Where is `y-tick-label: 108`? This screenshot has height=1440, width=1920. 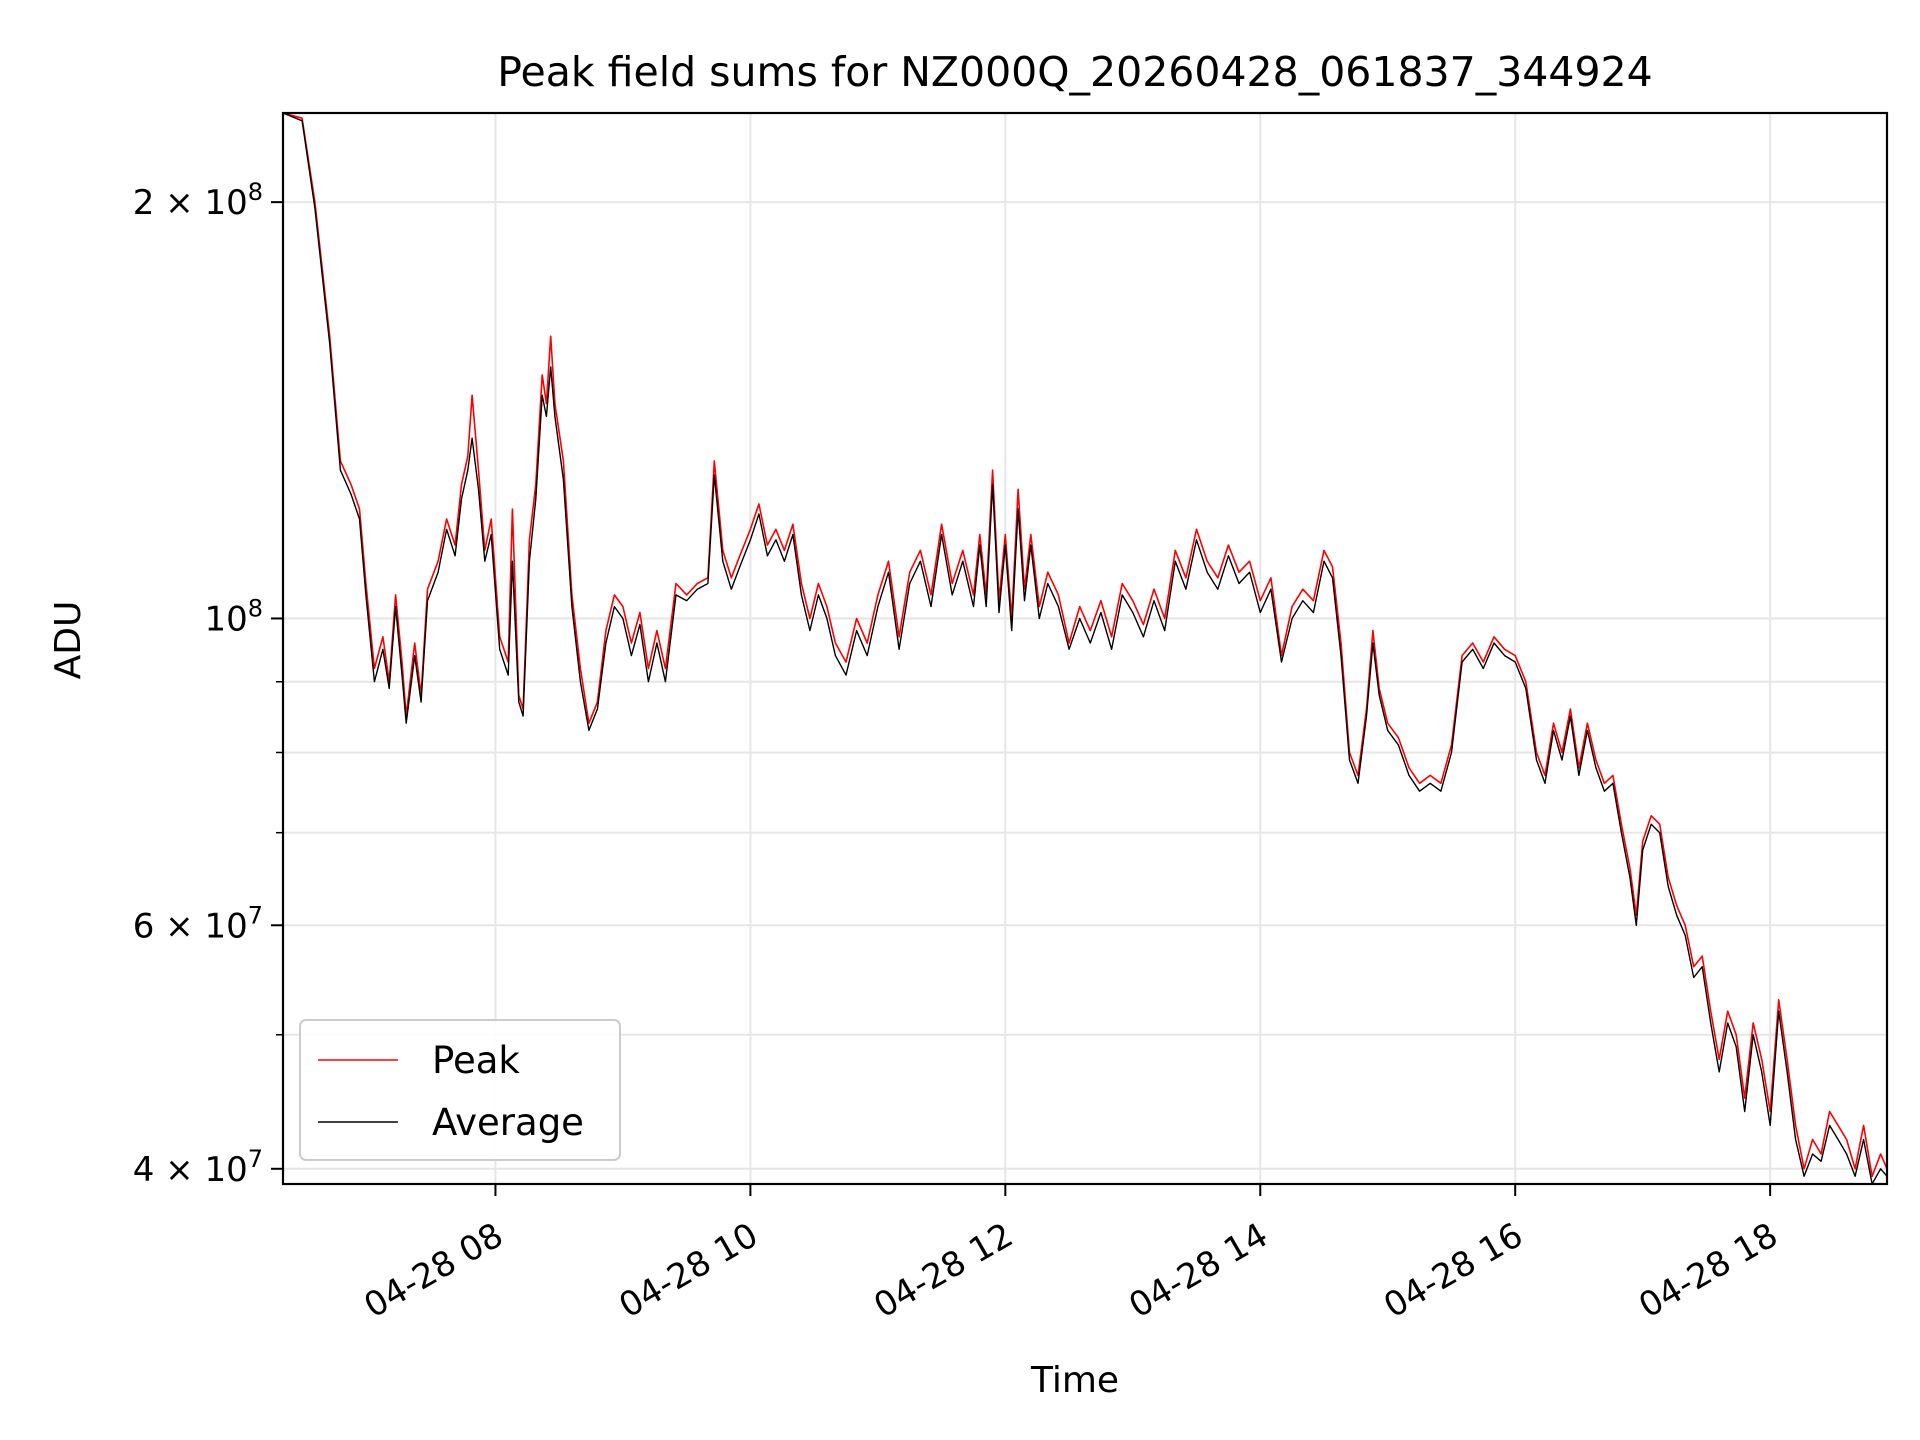
y-tick-label: 108 is located at coordinates (233, 616).